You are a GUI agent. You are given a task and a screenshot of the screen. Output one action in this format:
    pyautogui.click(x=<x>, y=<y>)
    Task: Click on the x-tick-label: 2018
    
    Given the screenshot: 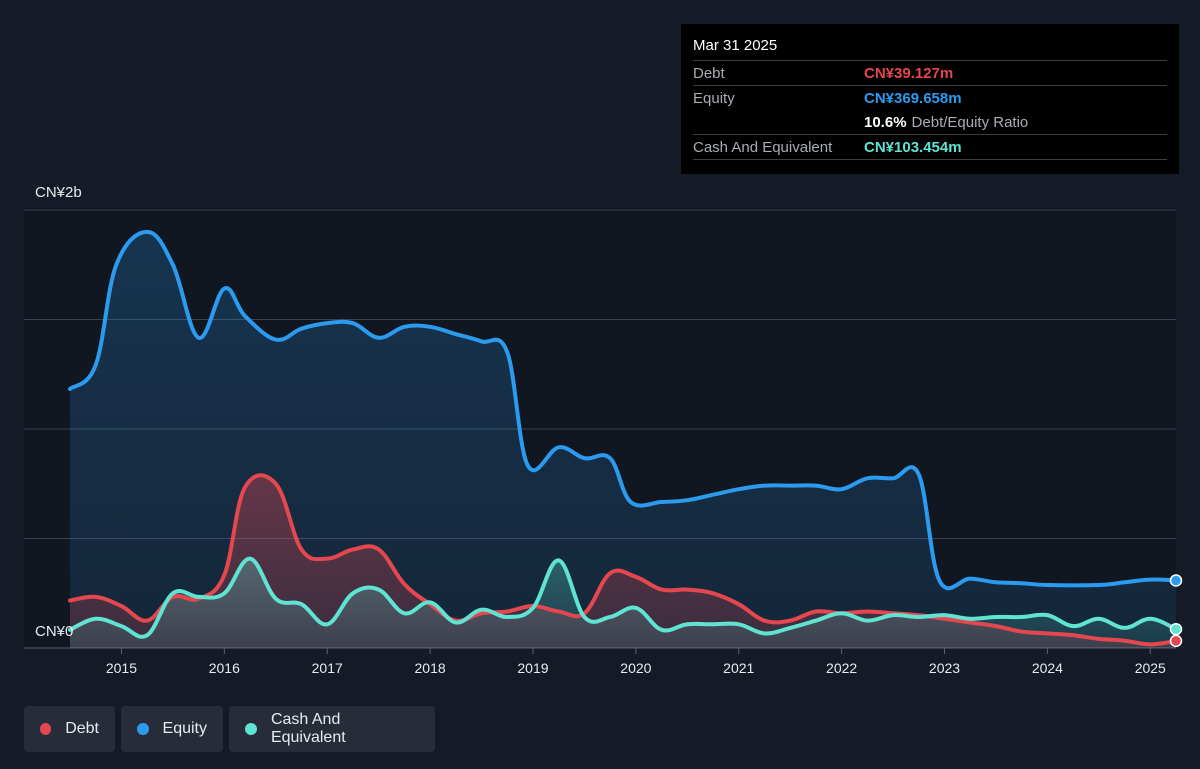 What is the action you would take?
    pyautogui.click(x=430, y=668)
    